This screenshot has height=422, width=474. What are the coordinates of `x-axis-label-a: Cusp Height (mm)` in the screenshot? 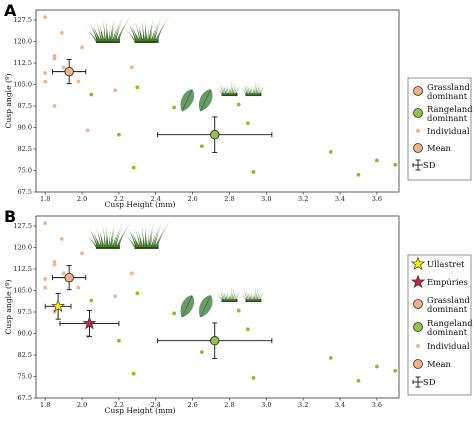 It's located at (140, 204).